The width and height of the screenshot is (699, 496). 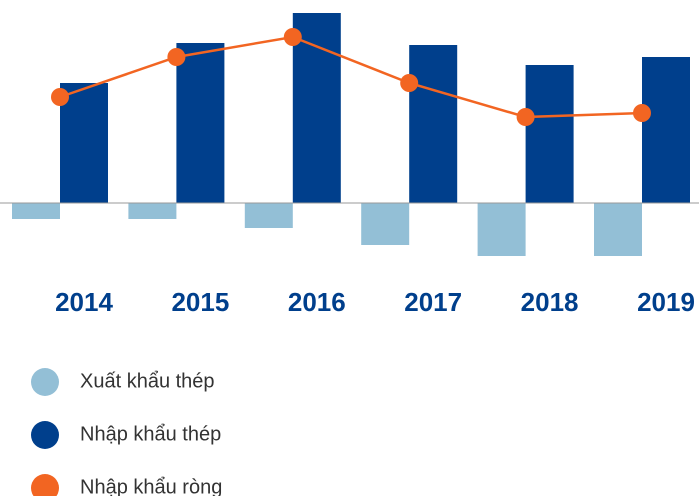 I want to click on legend-label: Nhập khẩu thép, so click(x=150, y=434).